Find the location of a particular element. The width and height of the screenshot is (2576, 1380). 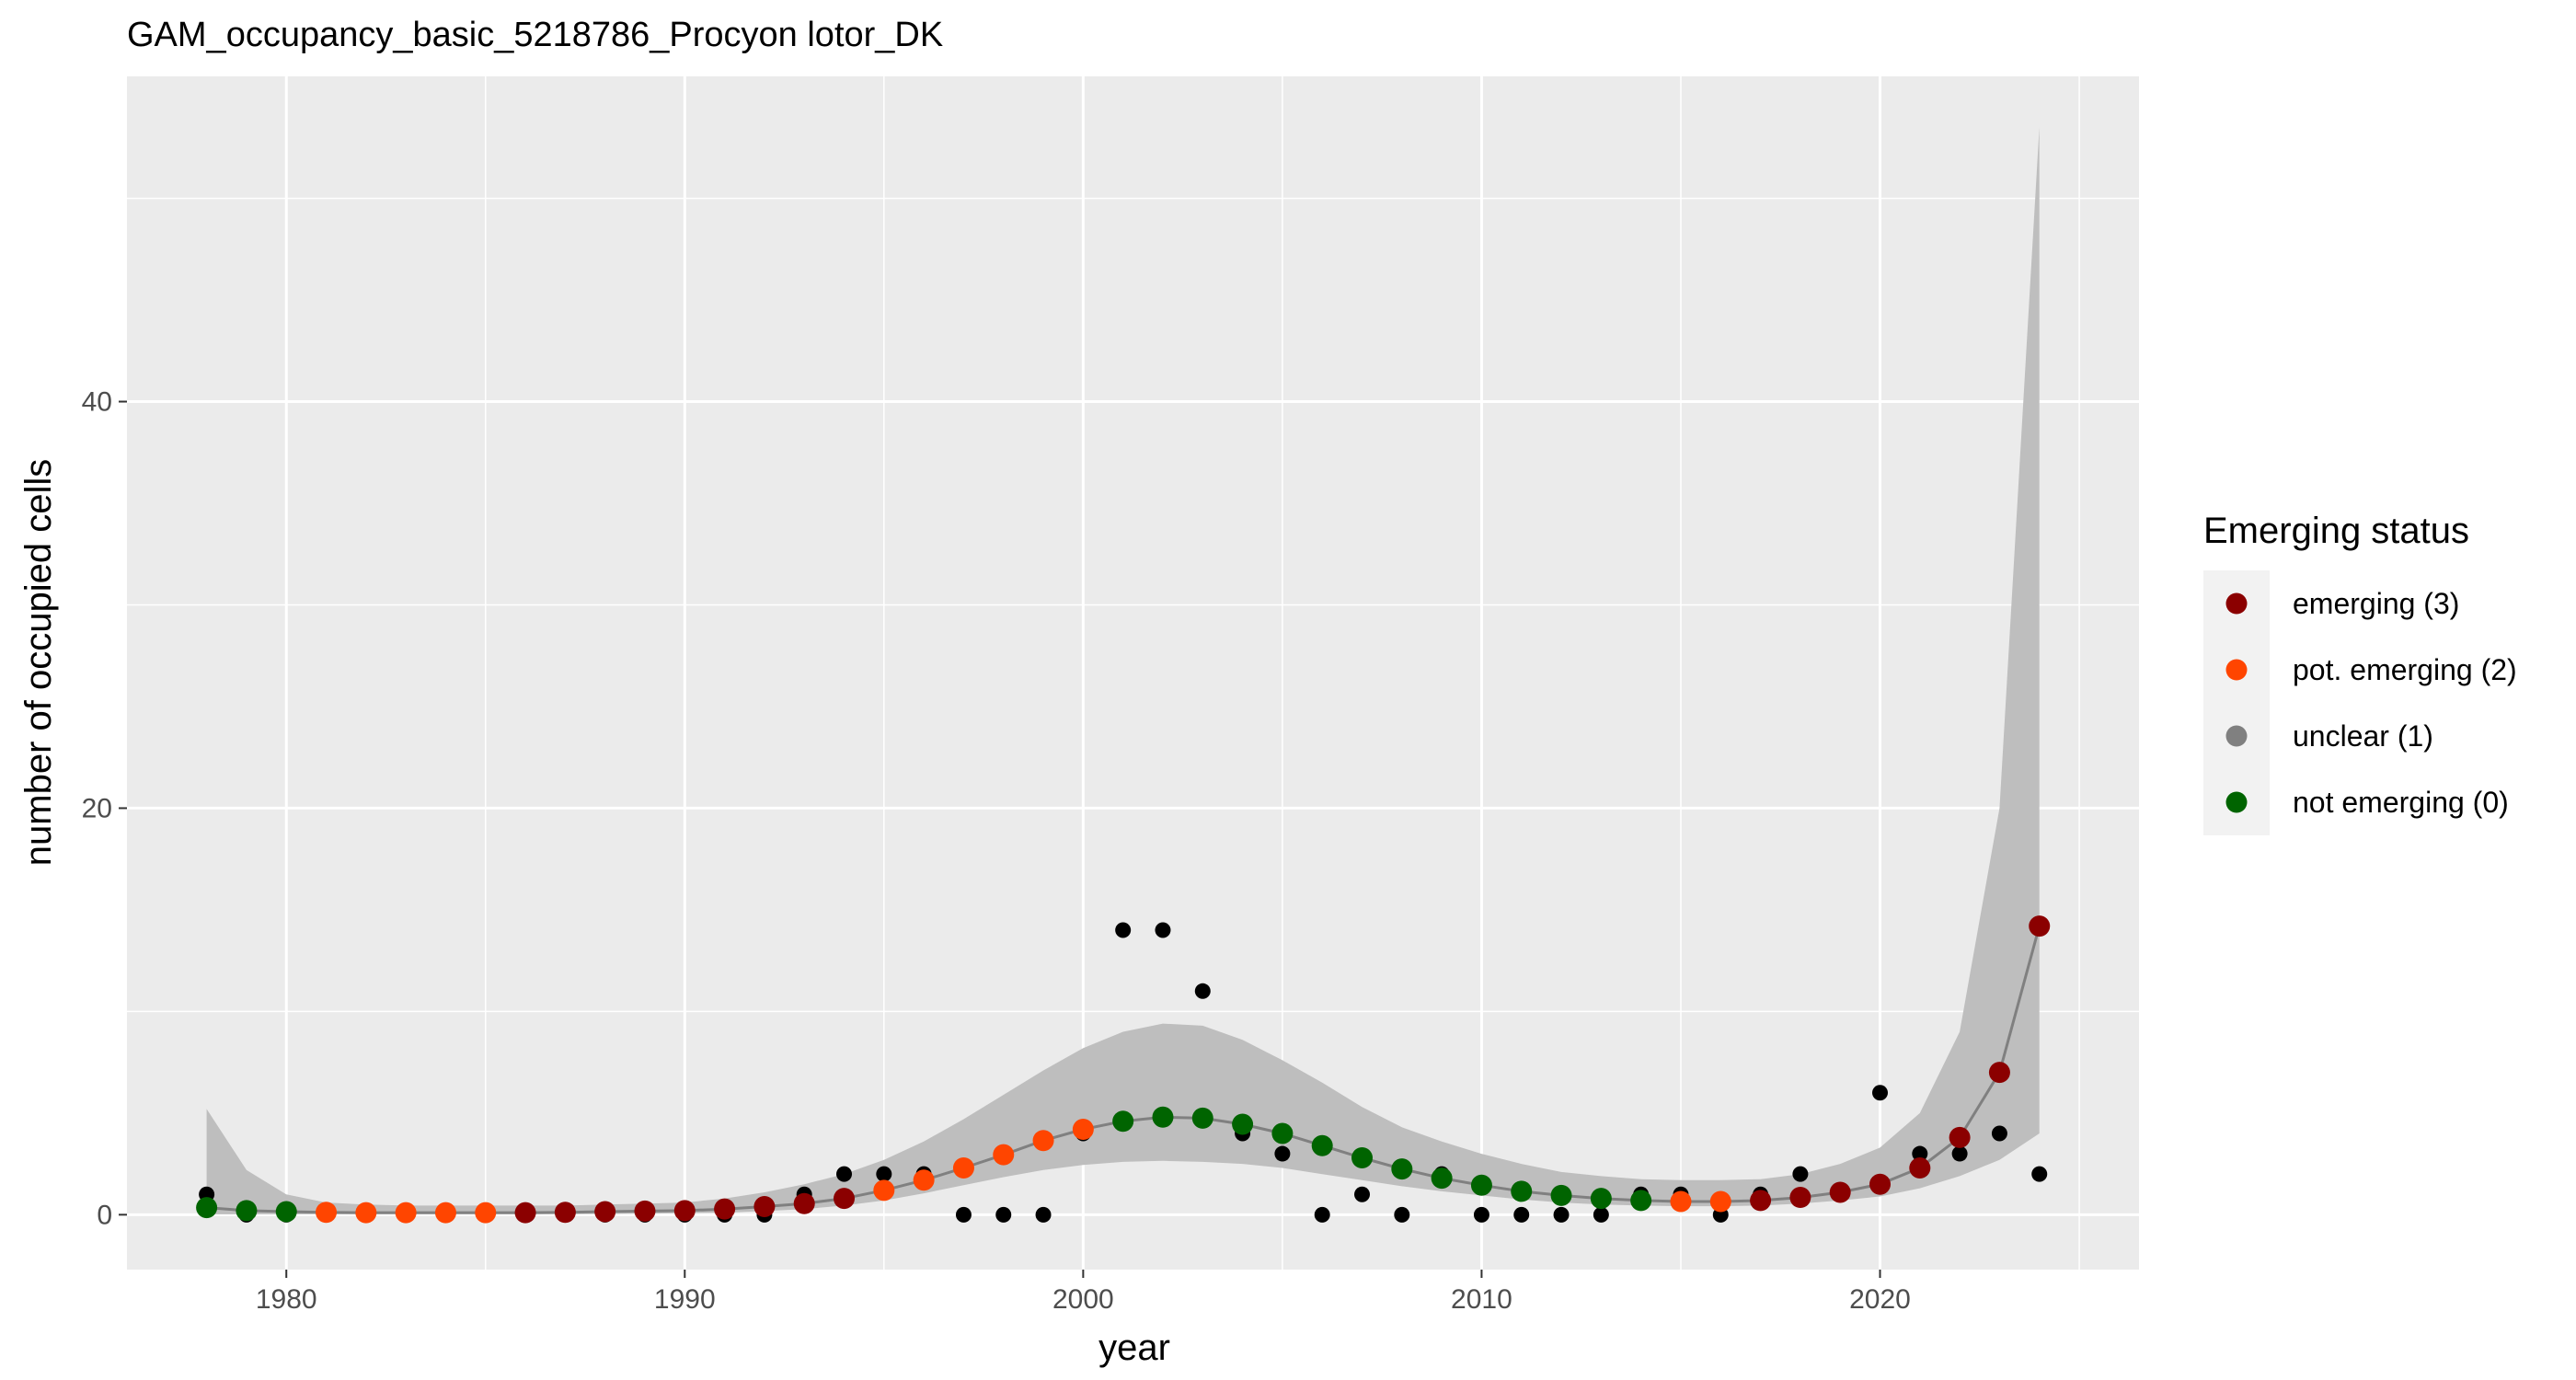

x-axis-title: year is located at coordinates (1134, 1348).